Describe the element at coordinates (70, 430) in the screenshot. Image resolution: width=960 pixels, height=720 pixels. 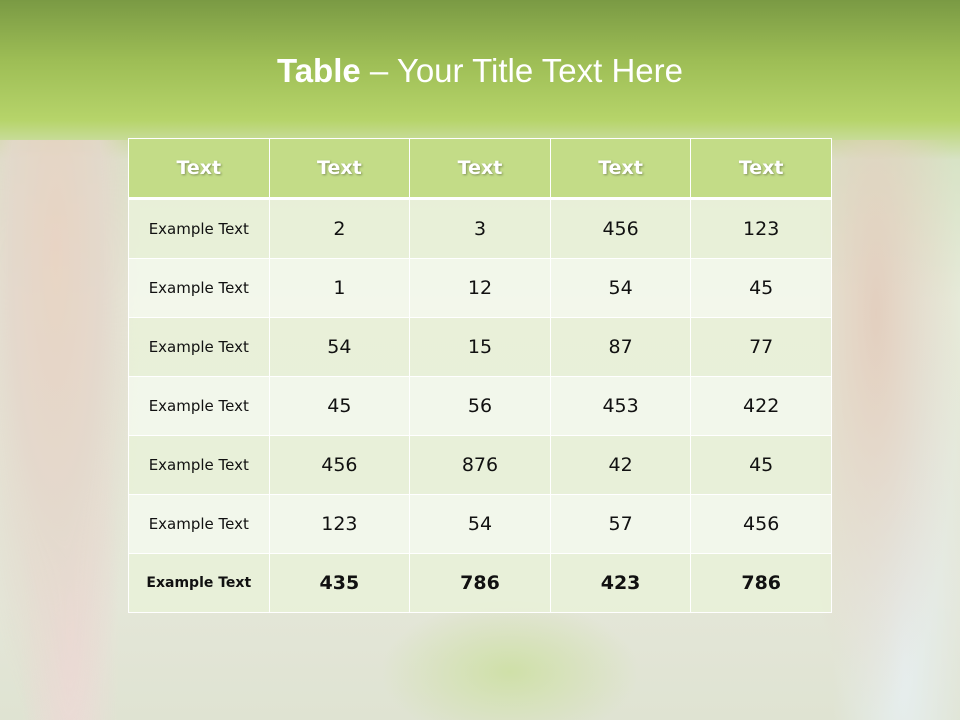
I see `background-photo-left` at that location.